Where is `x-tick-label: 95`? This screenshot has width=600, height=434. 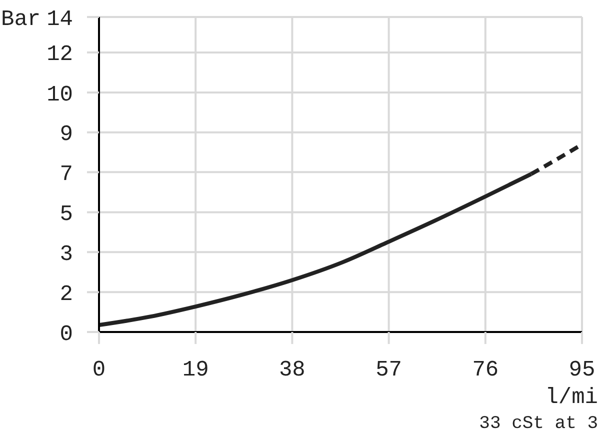
x-tick-label: 95 is located at coordinates (582, 370).